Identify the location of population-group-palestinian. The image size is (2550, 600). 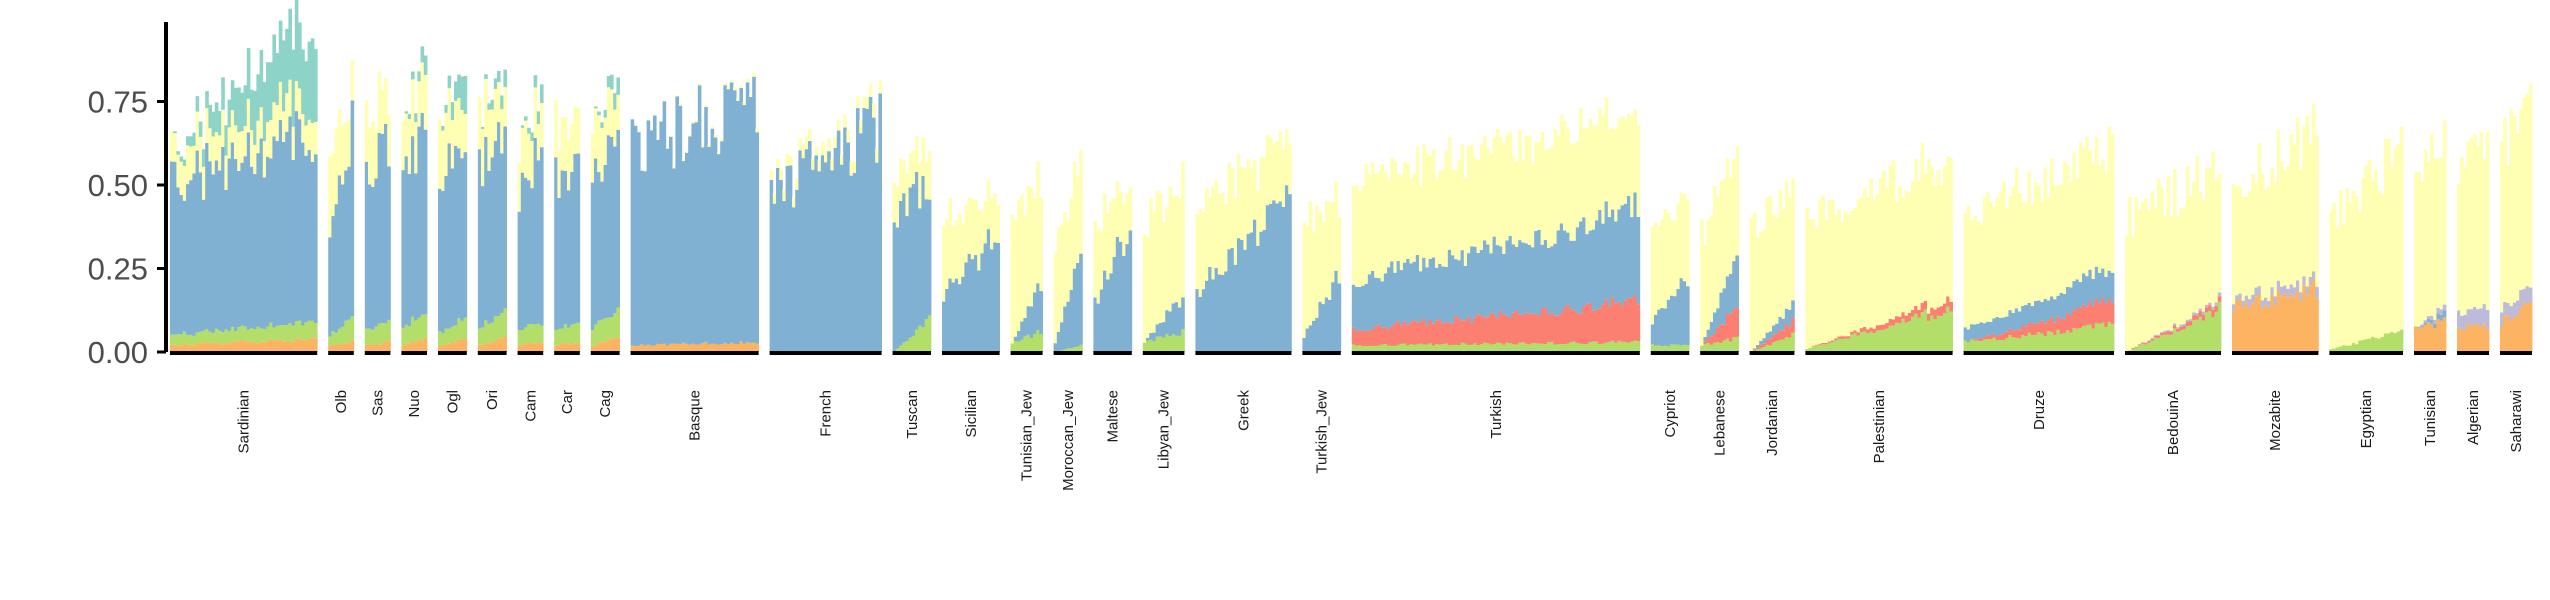
(1879, 247).